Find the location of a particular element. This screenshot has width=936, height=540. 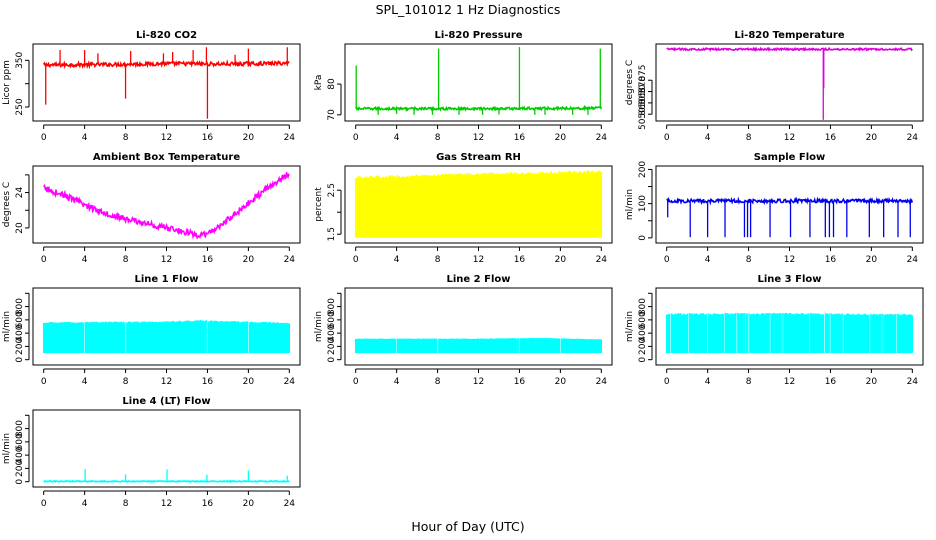

panel-title: Line 4 (LT) Flow is located at coordinates (166, 401).